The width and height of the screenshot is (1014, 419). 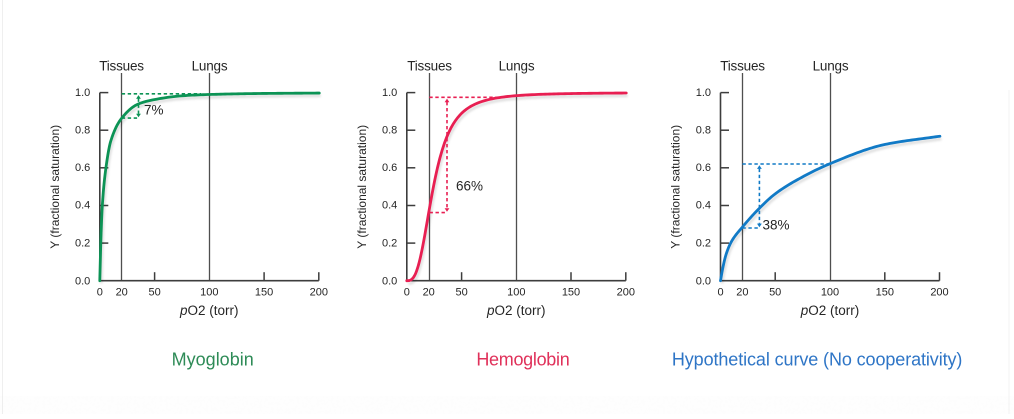 I want to click on svg-text: Hemoglobin, so click(x=522, y=359).